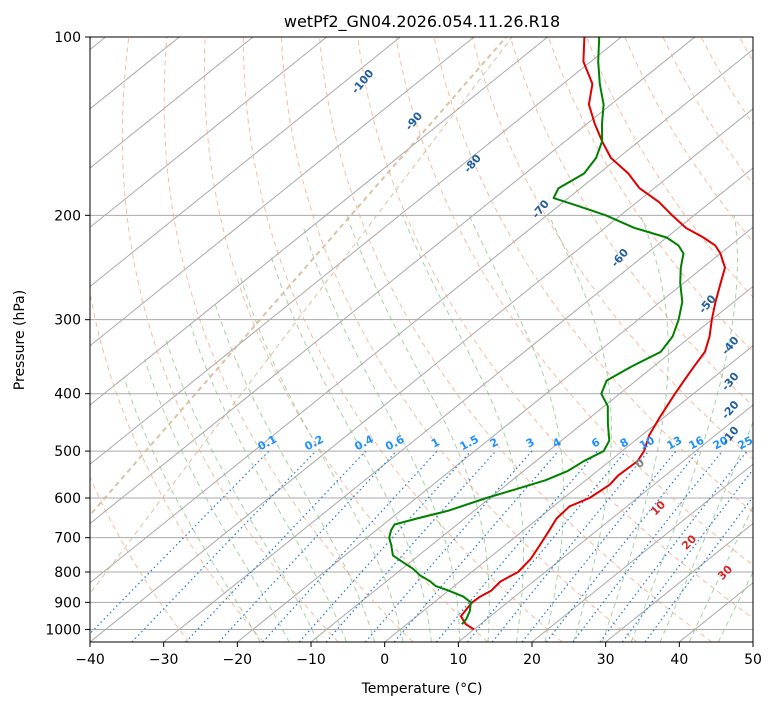 The image size is (775, 708). Describe the element at coordinates (238, 660) in the screenshot. I see `x-tick-label: −20` at that location.